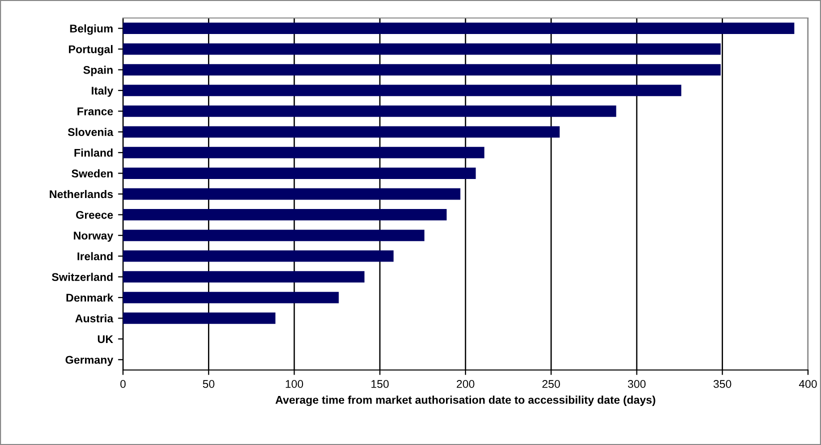 This screenshot has width=821, height=445. What do you see at coordinates (807, 384) in the screenshot?
I see `x-tick-label: 400` at bounding box center [807, 384].